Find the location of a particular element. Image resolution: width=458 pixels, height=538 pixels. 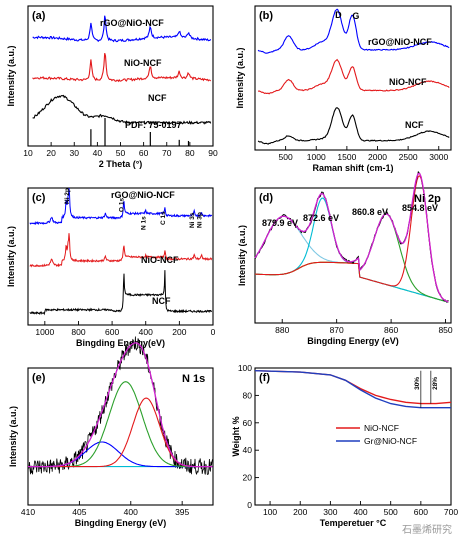

annotation-label: 30% is located at coordinates (417, 383).